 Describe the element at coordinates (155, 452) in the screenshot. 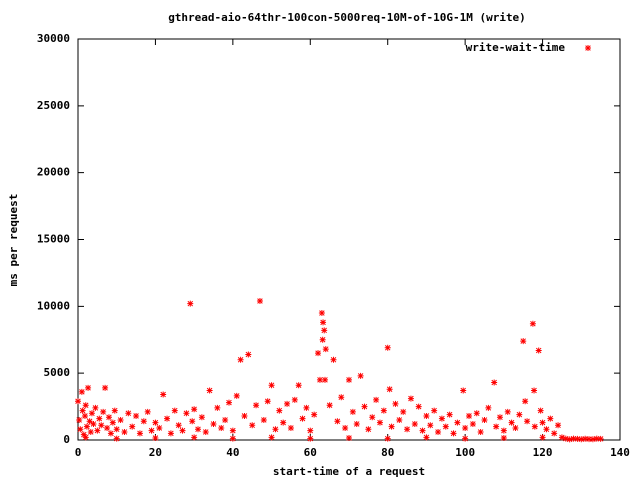

I see `x-tick-label: 20` at that location.